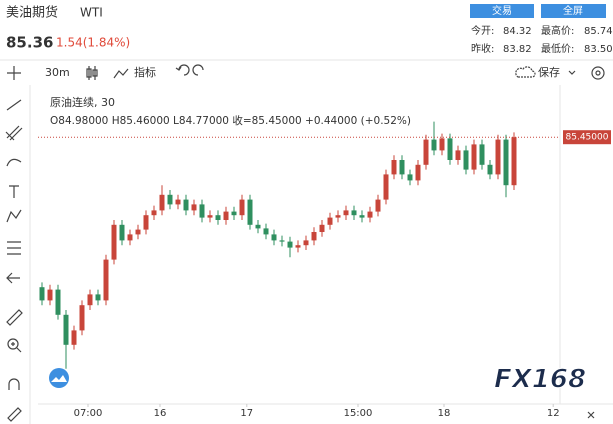  I want to click on scale-settings, so click(591, 415).